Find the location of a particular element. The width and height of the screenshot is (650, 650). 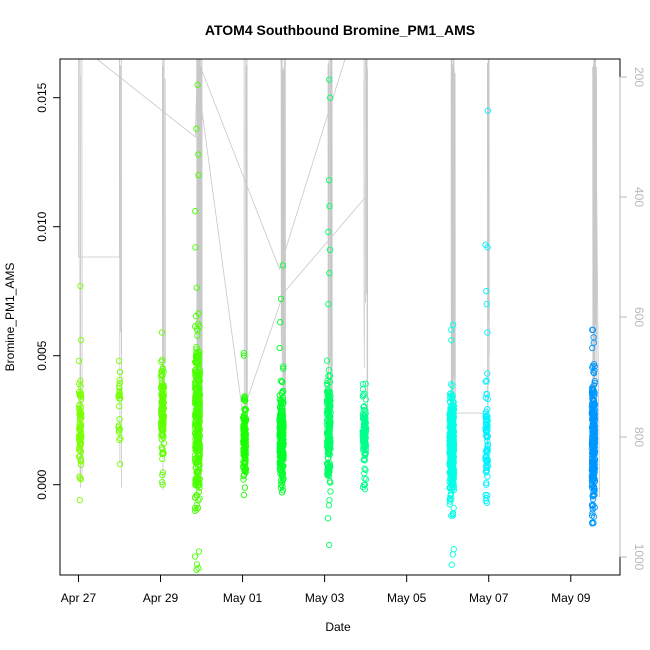

chart-title: ATOM4 Southbound Bromine_PM1_AMS is located at coordinates (340, 30).